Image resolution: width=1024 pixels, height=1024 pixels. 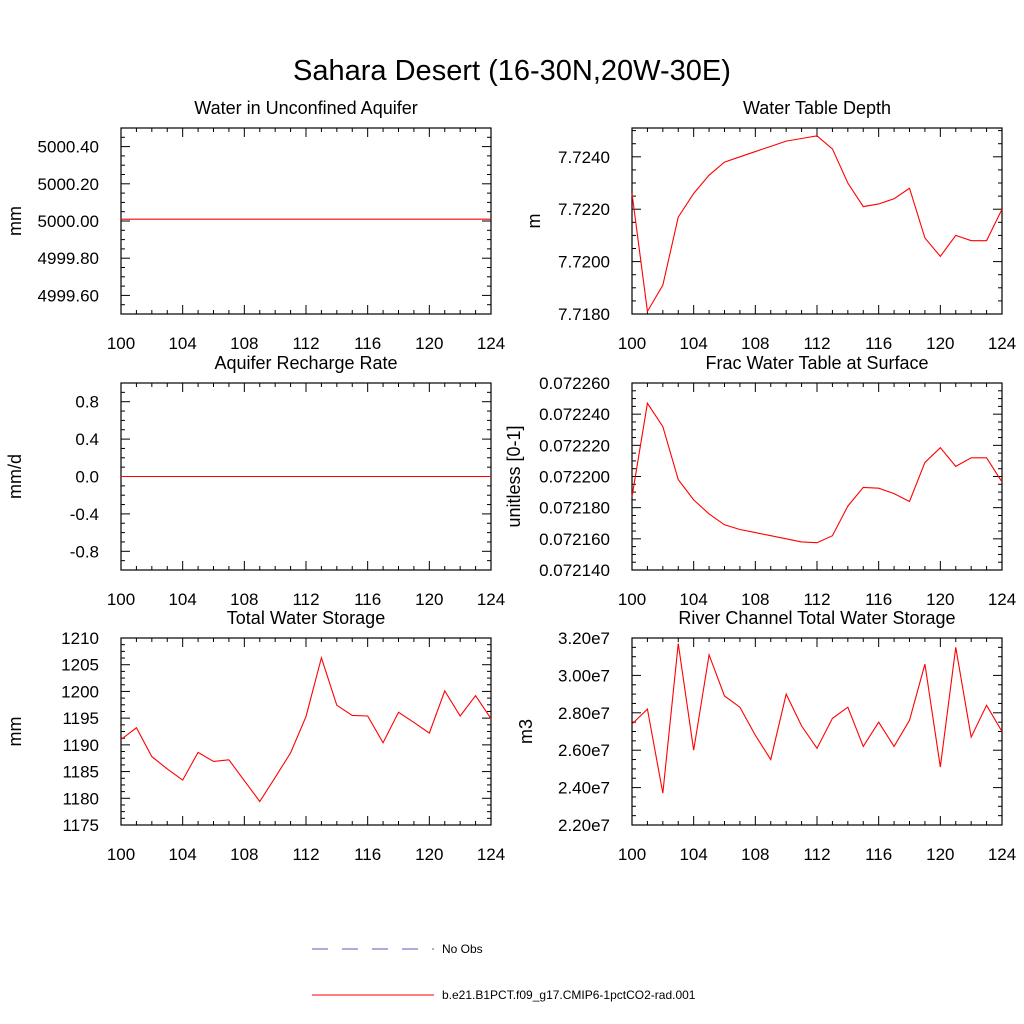 What do you see at coordinates (584, 788) in the screenshot?
I see `y-tick-label: 2.40e7` at bounding box center [584, 788].